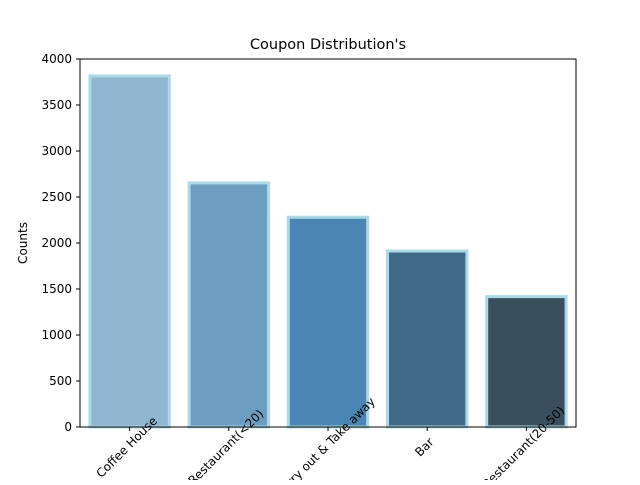 Image resolution: width=640 pixels, height=485 pixels. What do you see at coordinates (60, 381) in the screenshot?
I see `y-tick-label: 500` at bounding box center [60, 381].